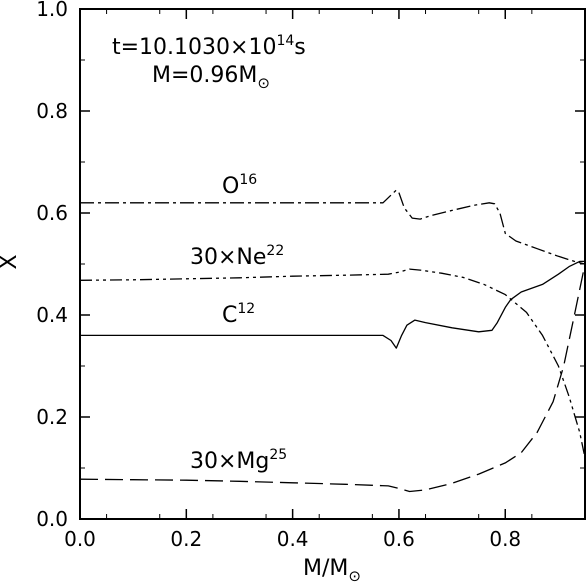  Describe the element at coordinates (325, 568) in the screenshot. I see `x-axis-label-main: M/M` at that location.